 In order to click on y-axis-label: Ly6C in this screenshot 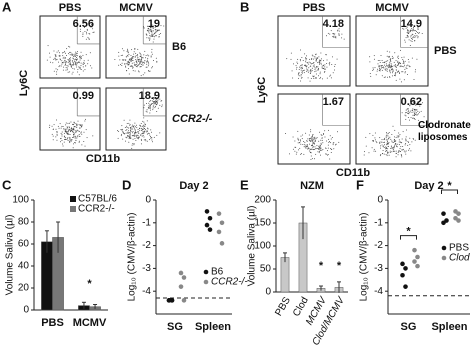, I will do `click(24, 83)`.